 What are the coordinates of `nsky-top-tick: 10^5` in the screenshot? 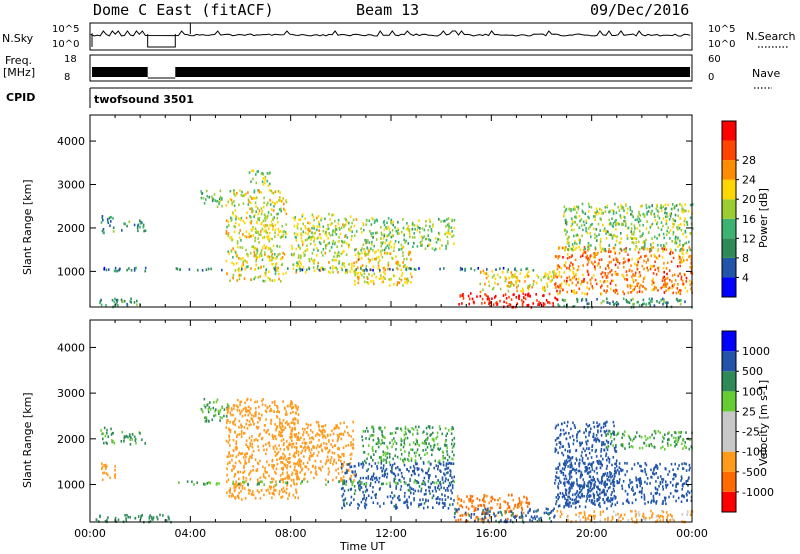 It's located at (66, 29).